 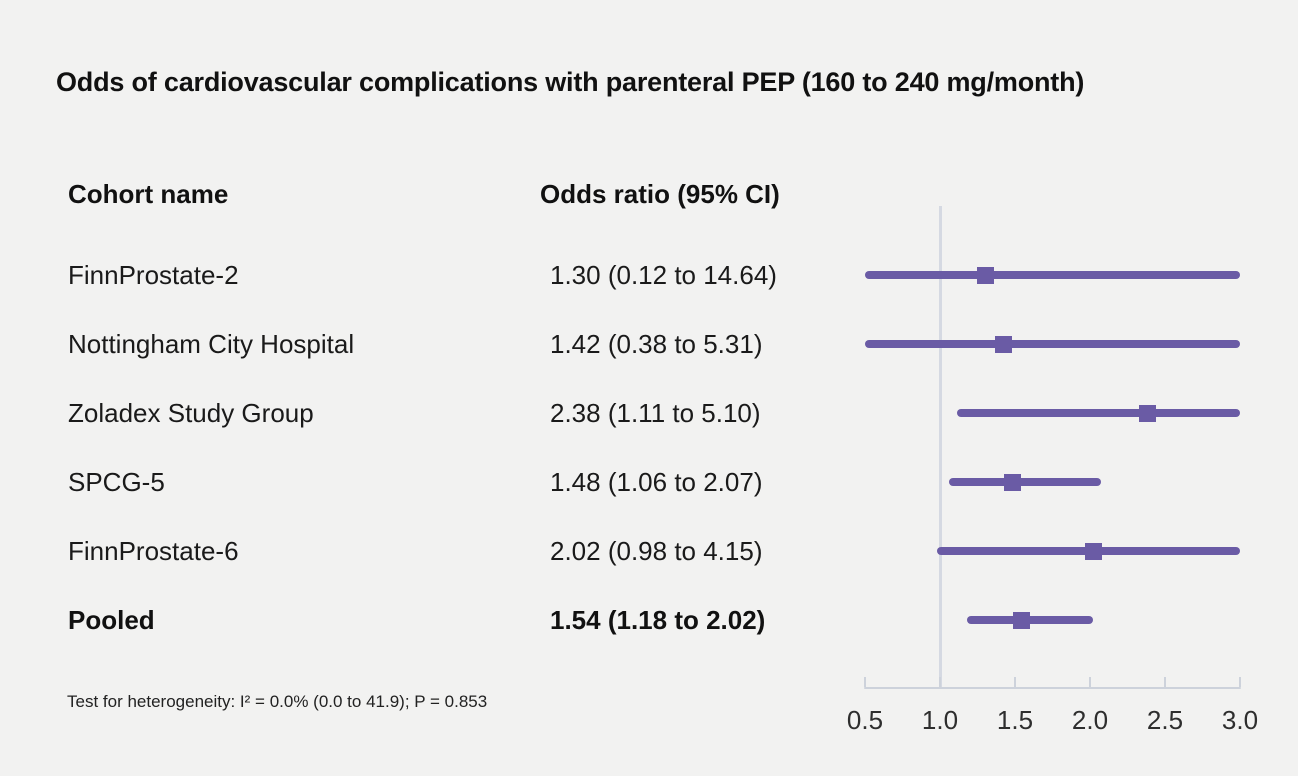 I want to click on odds-ratio-value: 2.38 (1.11 to 5.10), so click(x=655, y=413).